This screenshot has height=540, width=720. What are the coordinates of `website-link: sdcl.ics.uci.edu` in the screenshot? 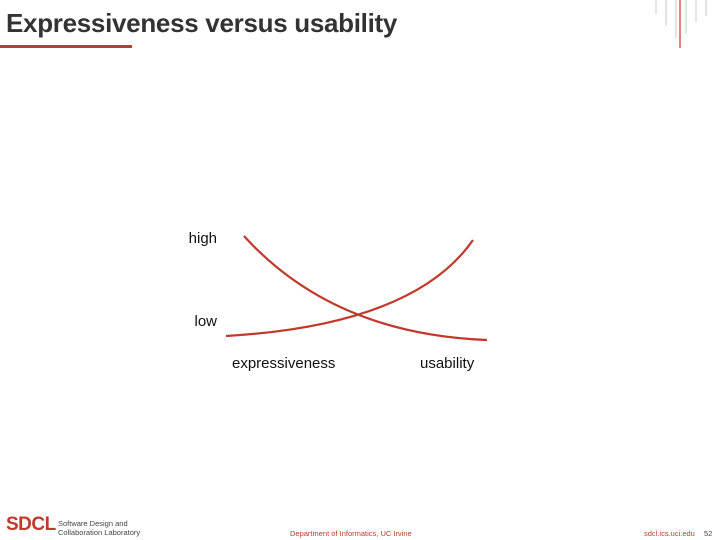 It's located at (669, 533).